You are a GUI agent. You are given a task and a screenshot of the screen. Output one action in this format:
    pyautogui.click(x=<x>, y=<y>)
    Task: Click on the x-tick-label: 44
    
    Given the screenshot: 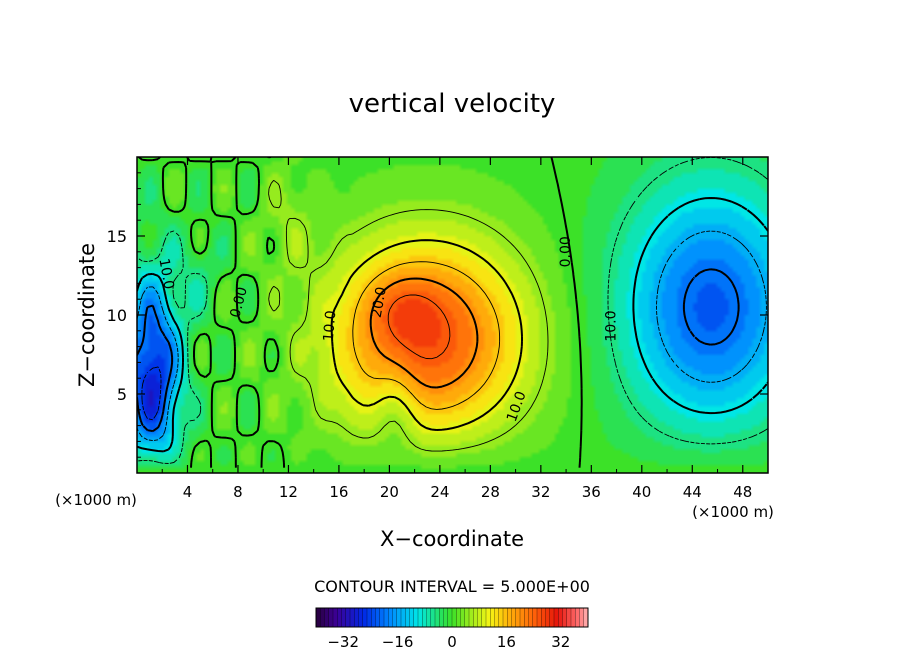 What is the action you would take?
    pyautogui.click(x=692, y=492)
    